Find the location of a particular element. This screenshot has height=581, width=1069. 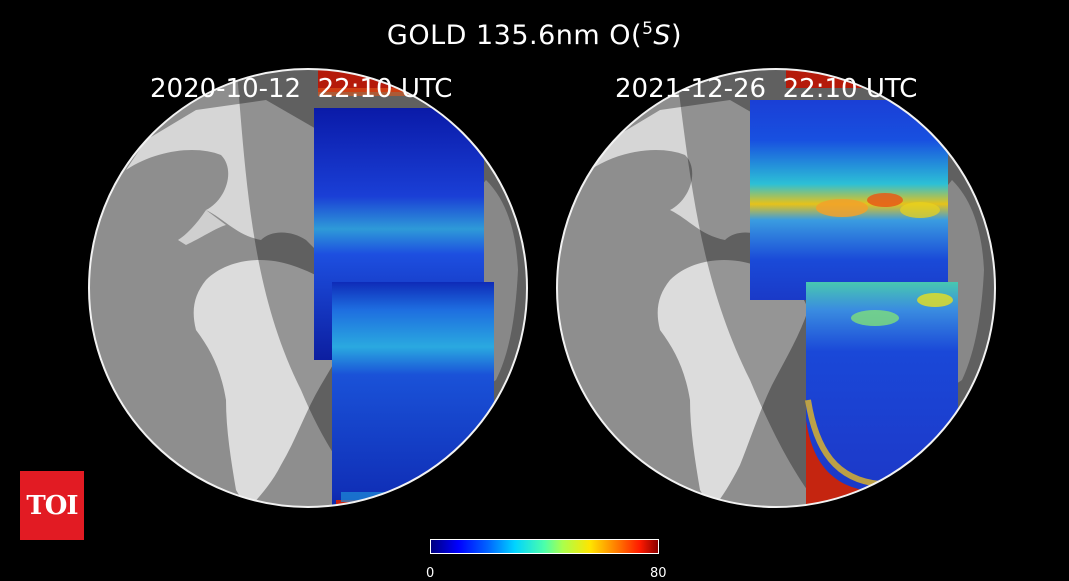

figure-title: GOLD 135.6nm O(5S) is located at coordinates (534, 35).